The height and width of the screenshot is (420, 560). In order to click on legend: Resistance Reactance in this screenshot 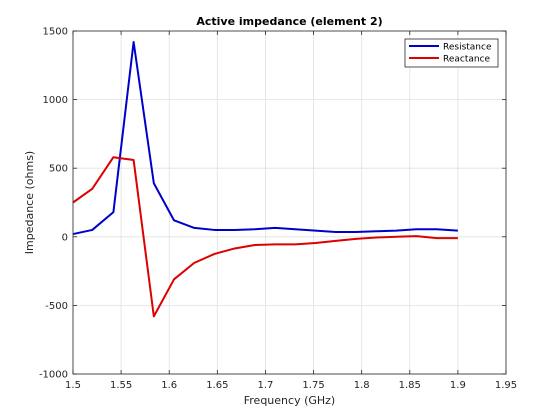, I will do `click(451, 53)`.